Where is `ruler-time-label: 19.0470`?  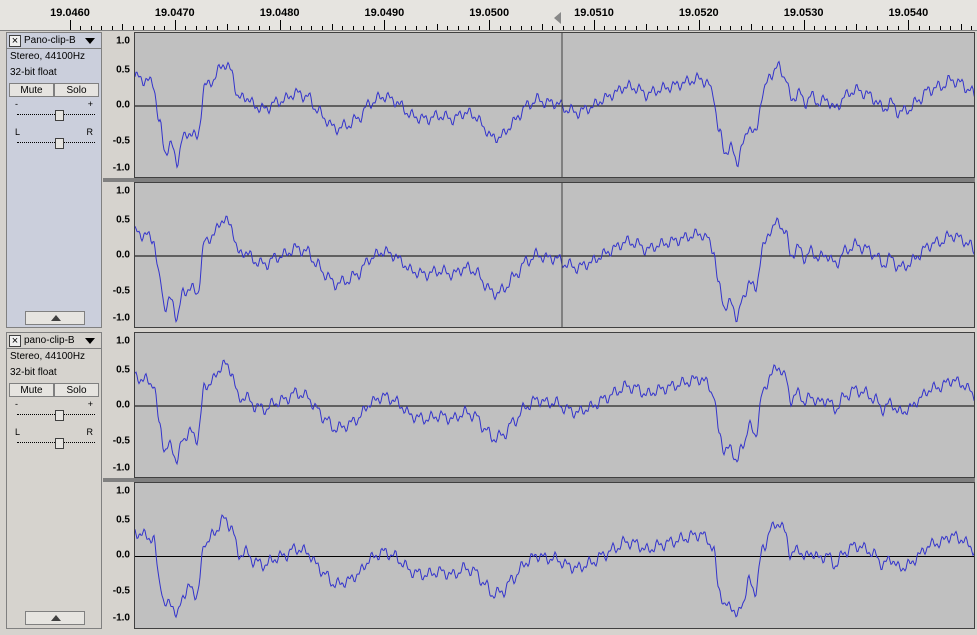
ruler-time-label: 19.0470 is located at coordinates (174, 13).